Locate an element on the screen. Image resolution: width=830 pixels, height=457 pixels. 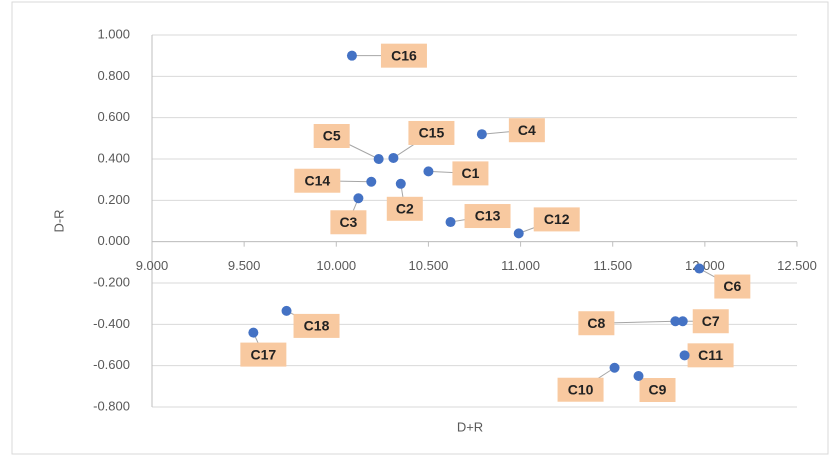
data-label: C3 is located at coordinates (348, 222).